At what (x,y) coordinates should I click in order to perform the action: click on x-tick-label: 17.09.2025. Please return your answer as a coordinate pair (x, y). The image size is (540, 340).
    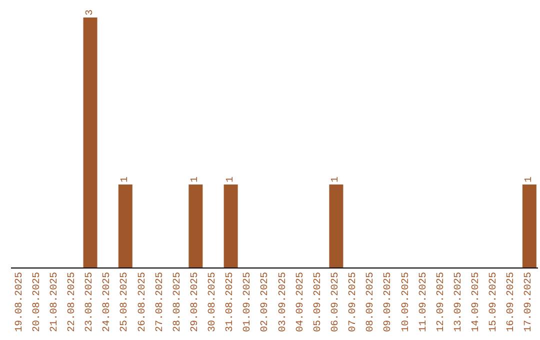
    Looking at the image, I should click on (529, 302).